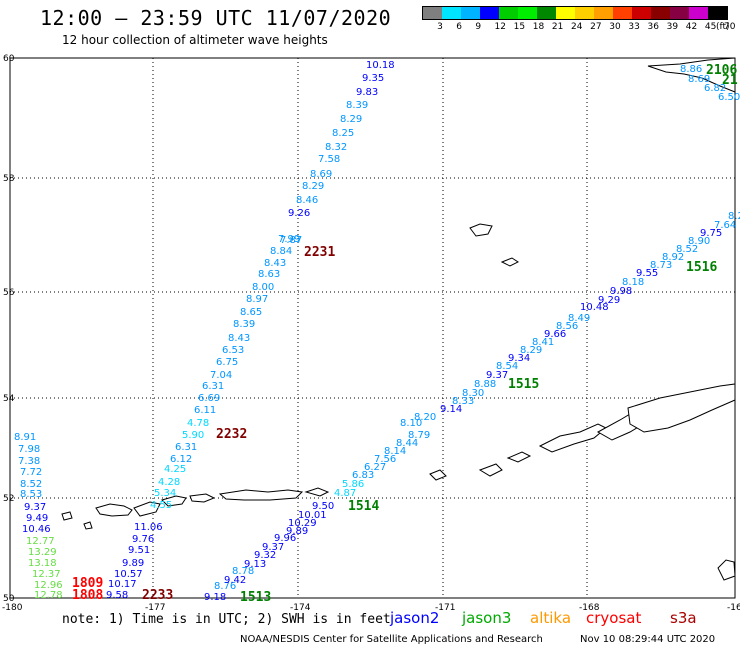  What do you see at coordinates (648, 639) in the screenshot?
I see `footer-timestamp: Nov 10 08:29:44 UTC 2020` at bounding box center [648, 639].